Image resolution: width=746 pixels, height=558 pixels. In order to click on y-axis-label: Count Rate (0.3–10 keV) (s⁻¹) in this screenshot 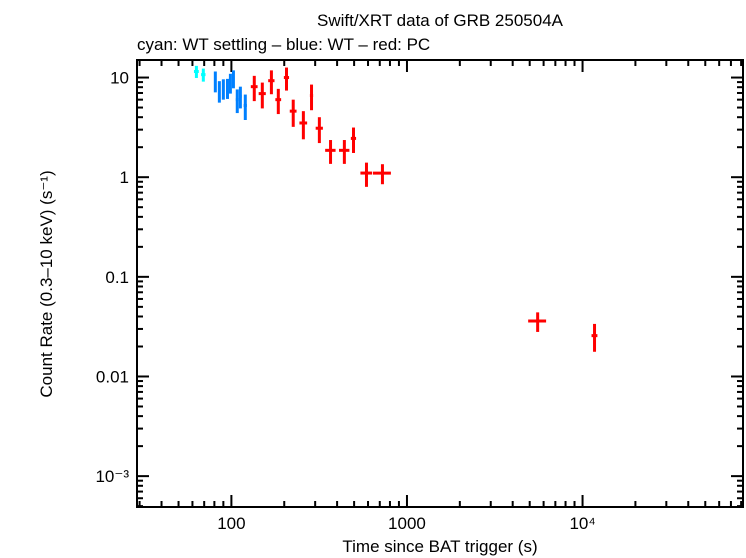, I will do `click(46, 283)`.